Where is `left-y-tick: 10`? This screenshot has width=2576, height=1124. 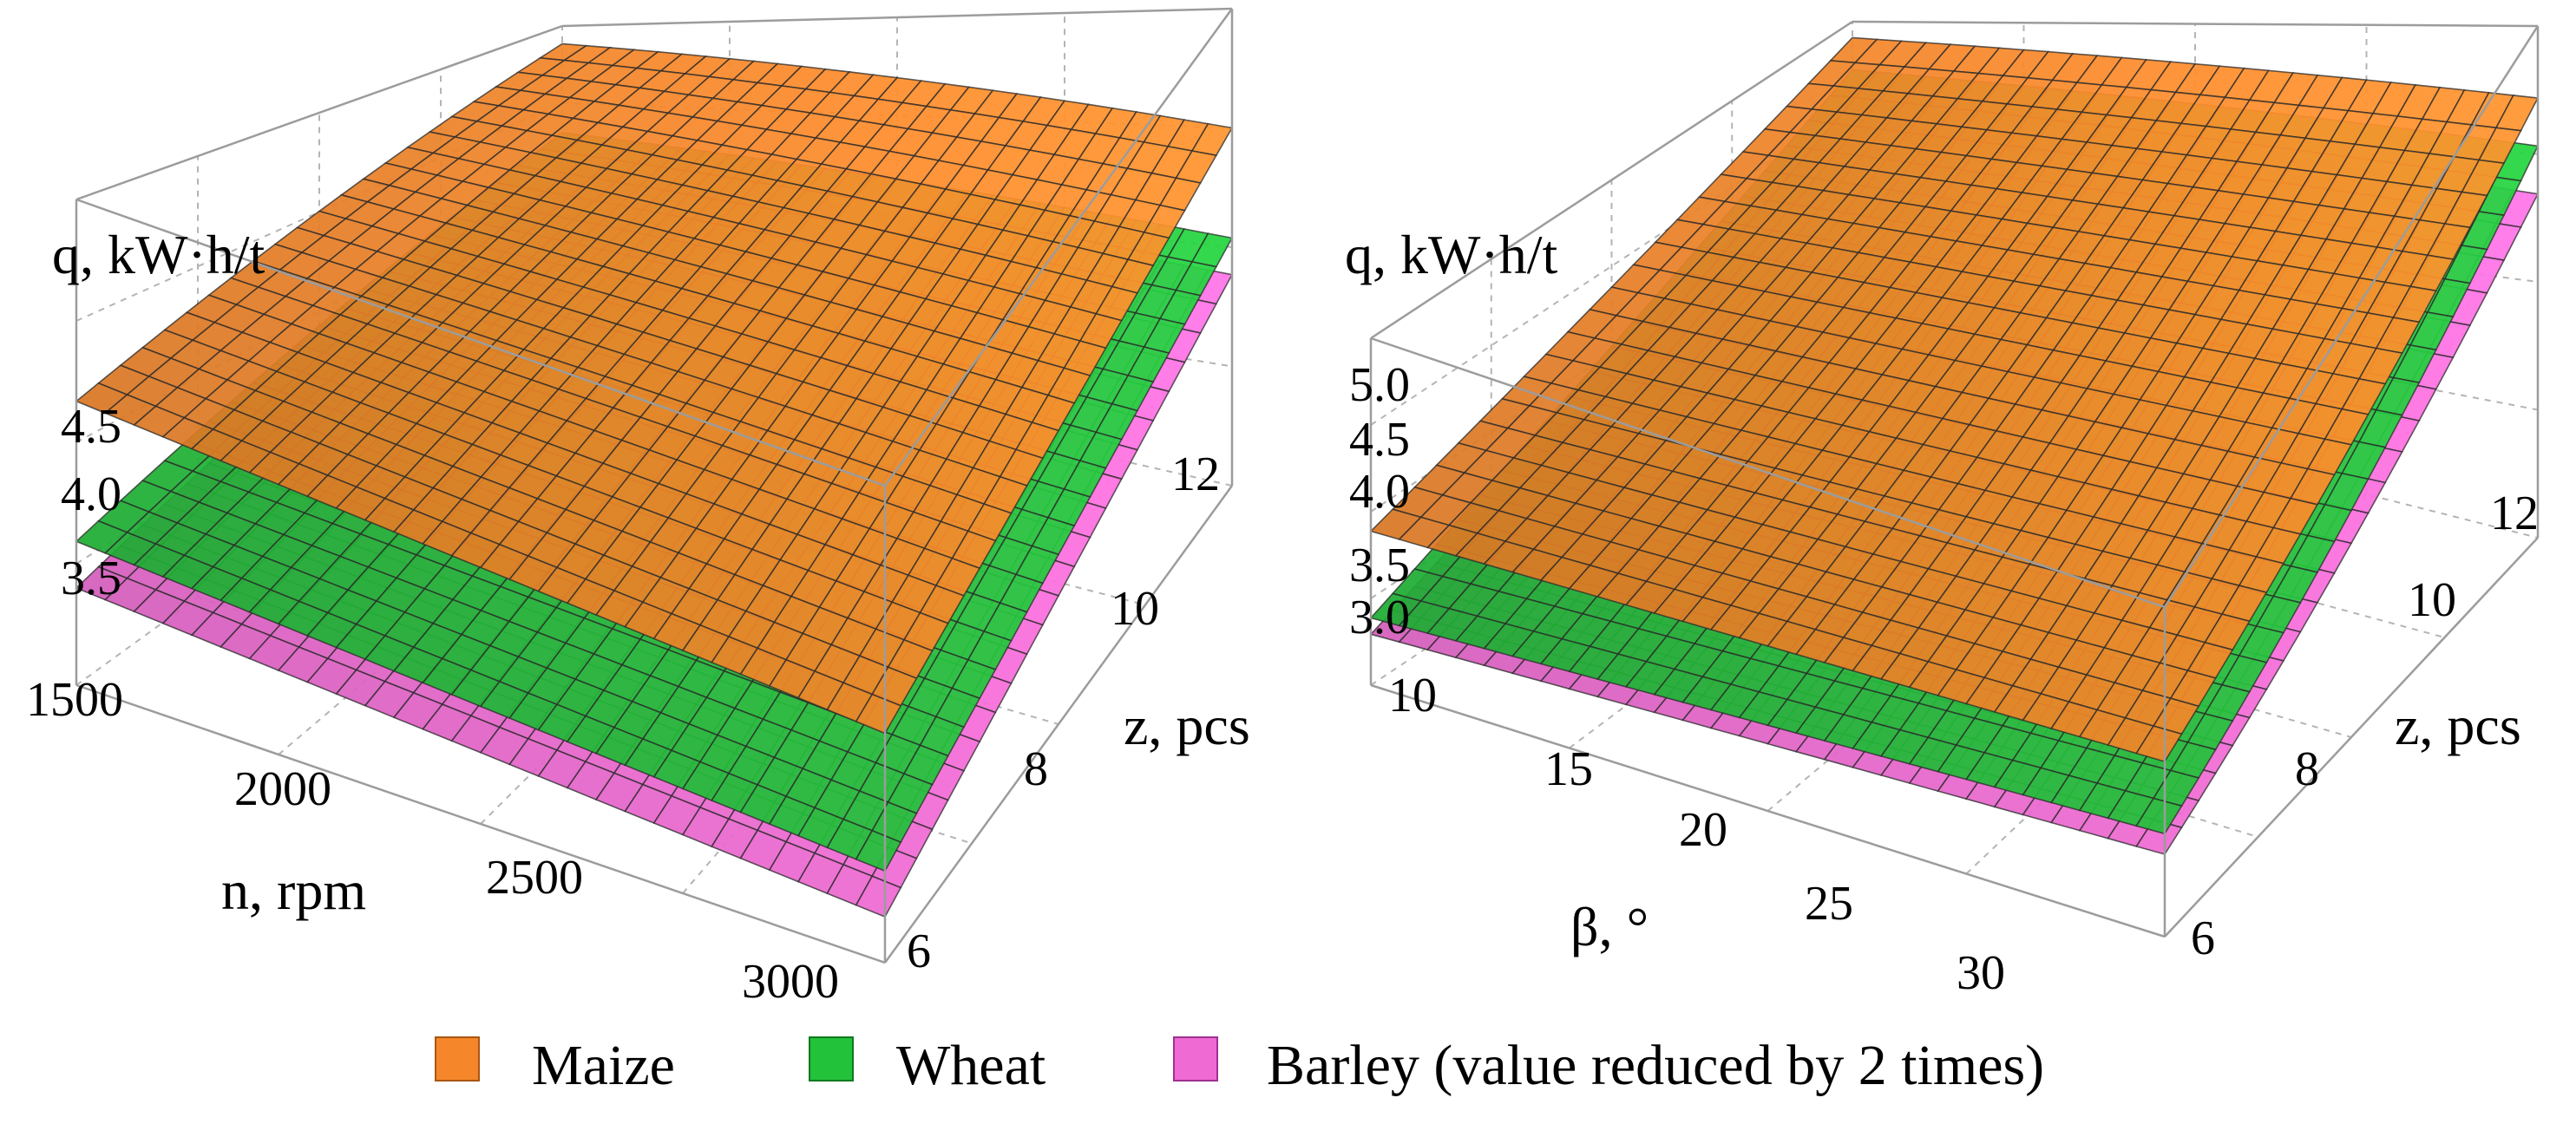
left-y-tick: 10 is located at coordinates (1135, 609).